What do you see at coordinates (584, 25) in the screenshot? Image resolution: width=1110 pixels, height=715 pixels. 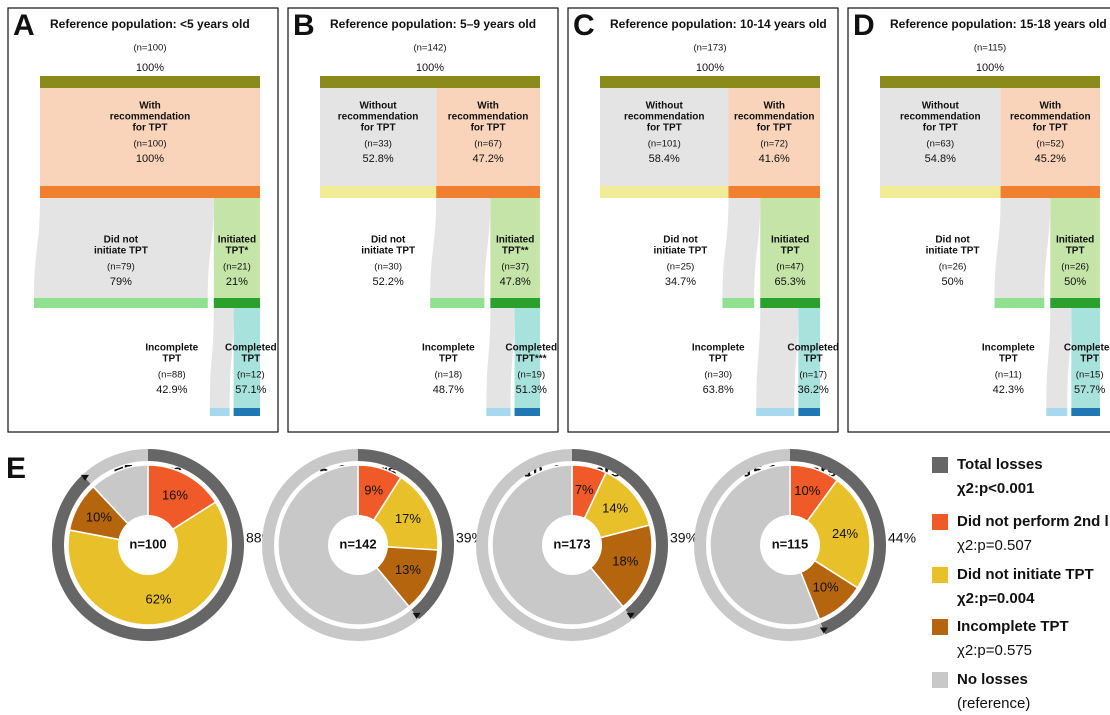 I see `panel-letter: C` at bounding box center [584, 25].